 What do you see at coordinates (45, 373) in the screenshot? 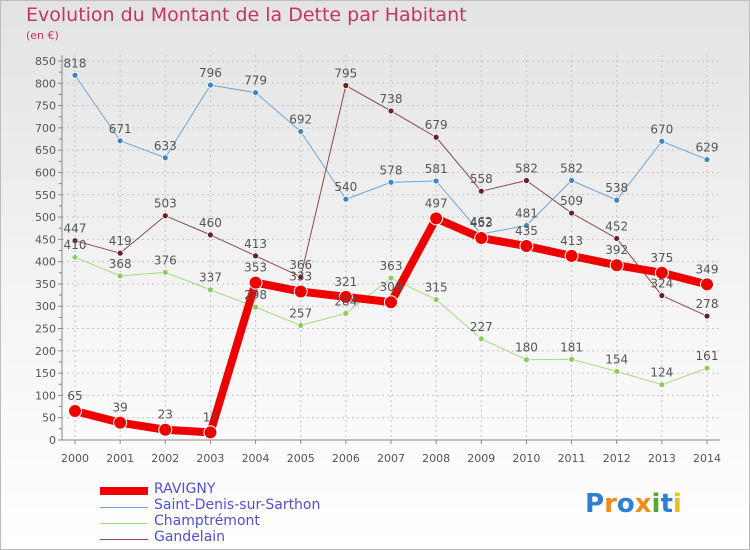
I see `y-tick-label: 150` at bounding box center [45, 373].